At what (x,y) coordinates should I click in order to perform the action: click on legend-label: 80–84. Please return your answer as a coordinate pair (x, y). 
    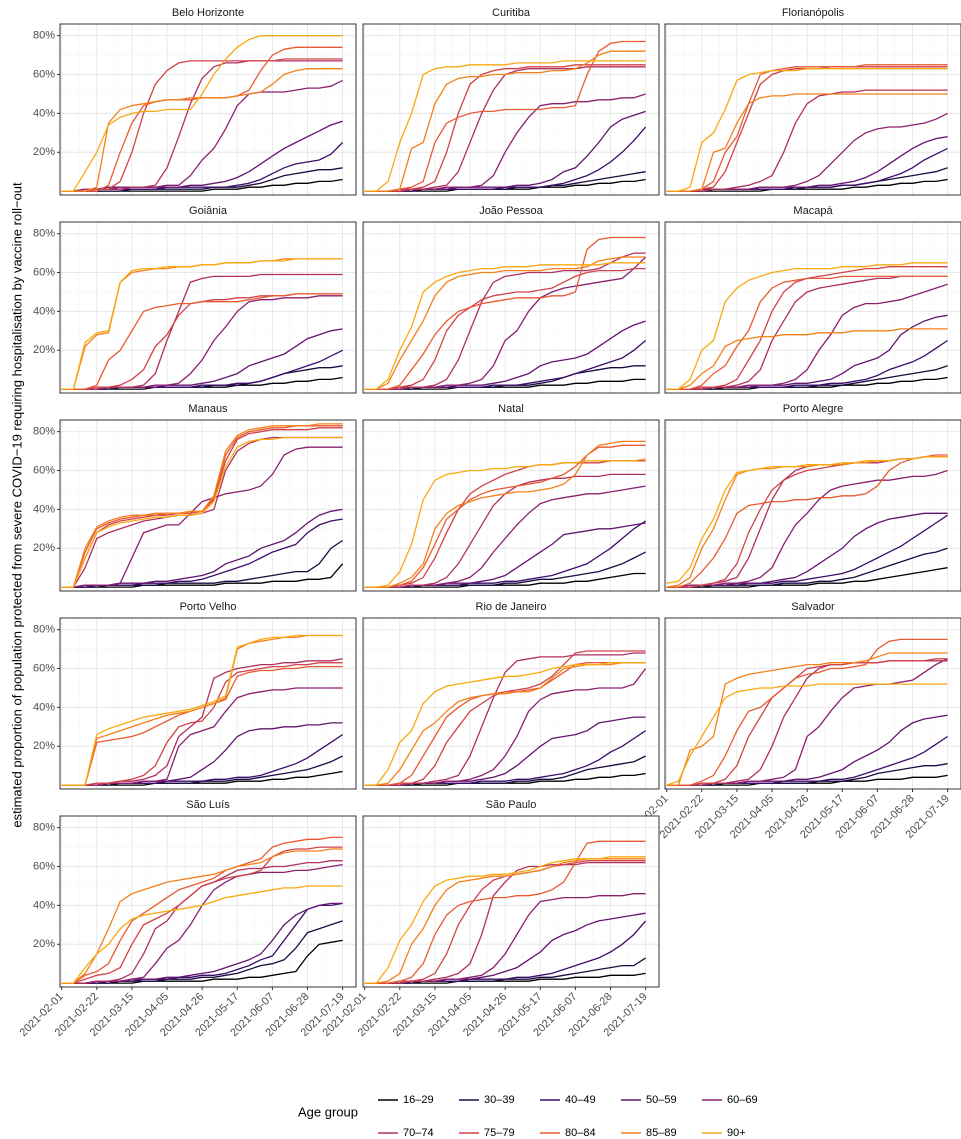
    Looking at the image, I should click on (580, 1133).